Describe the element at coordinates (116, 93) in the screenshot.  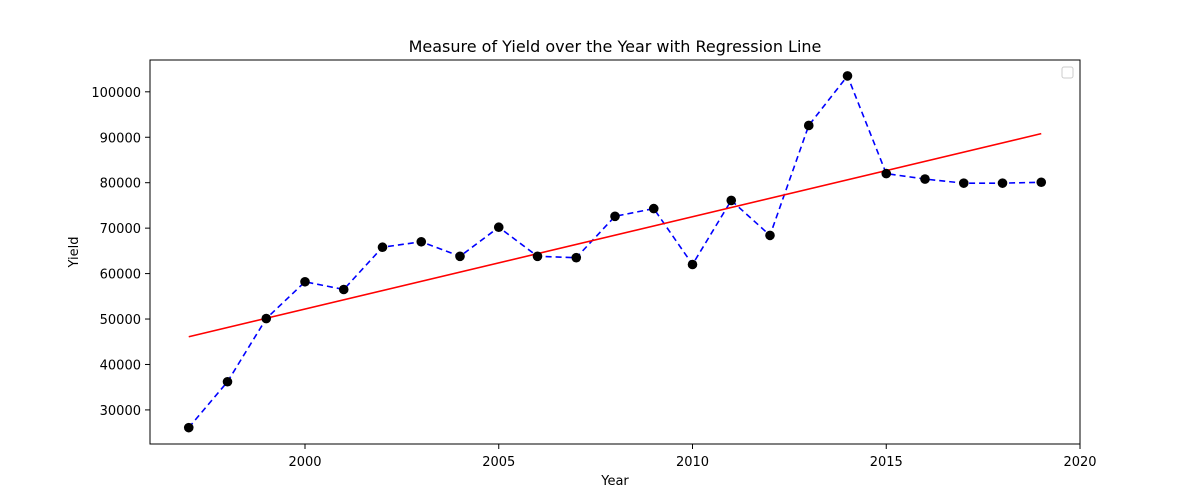
I see `y-tick-label: 100000` at that location.